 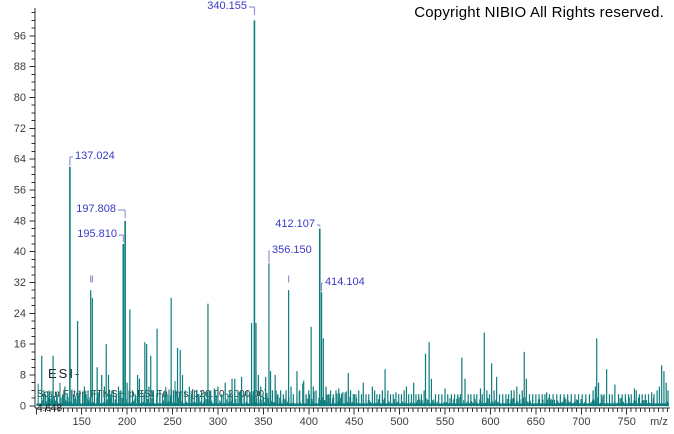 I want to click on svg-text: 150, so click(x=82, y=422).